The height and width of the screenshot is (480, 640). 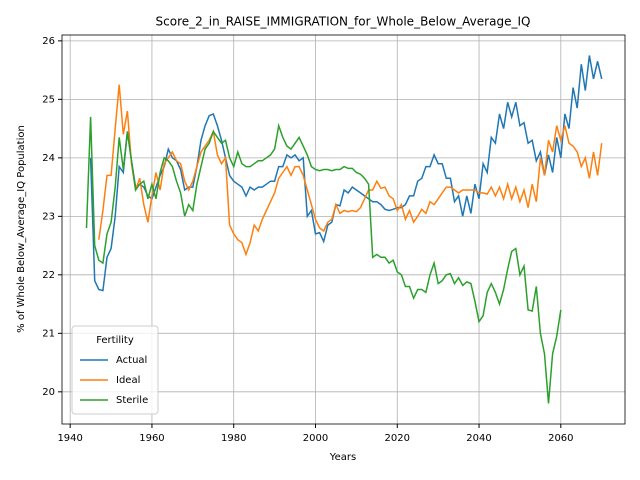 I want to click on y-tick-label: 26, so click(x=48, y=41).